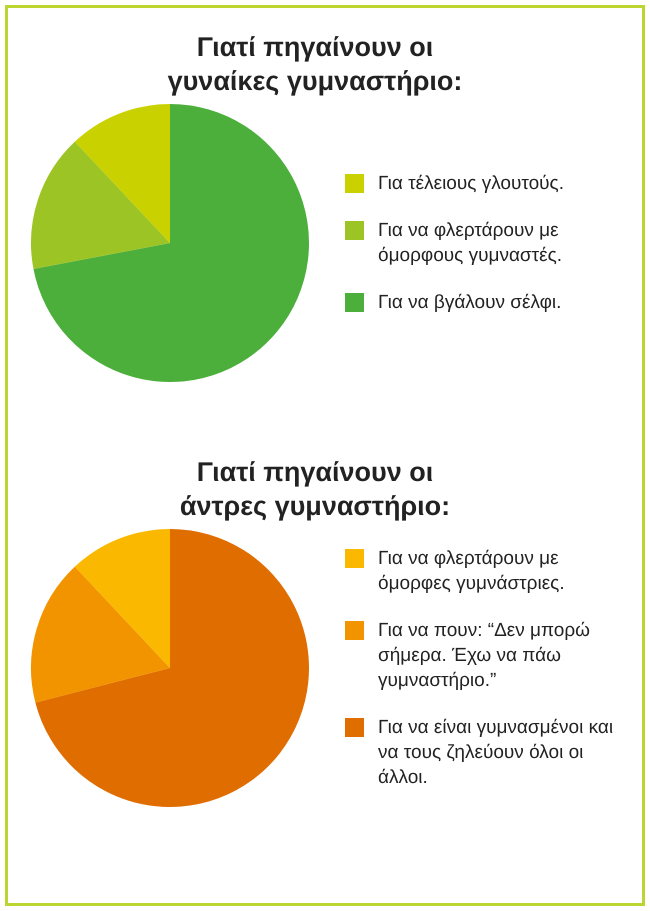 Image resolution: width=650 pixels, height=911 pixels. What do you see at coordinates (315, 64) in the screenshot?
I see `chart-title: Γιατί πηγαίνουν οι γυναίκες γυμναστήριο:` at bounding box center [315, 64].